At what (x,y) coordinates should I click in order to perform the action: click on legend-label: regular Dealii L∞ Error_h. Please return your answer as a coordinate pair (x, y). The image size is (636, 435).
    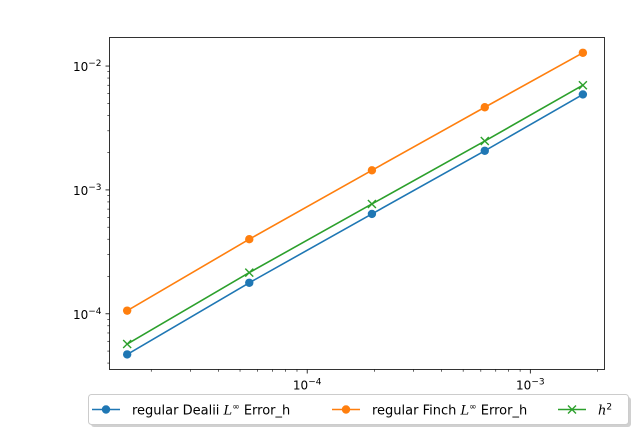
    Looking at the image, I should click on (211, 411).